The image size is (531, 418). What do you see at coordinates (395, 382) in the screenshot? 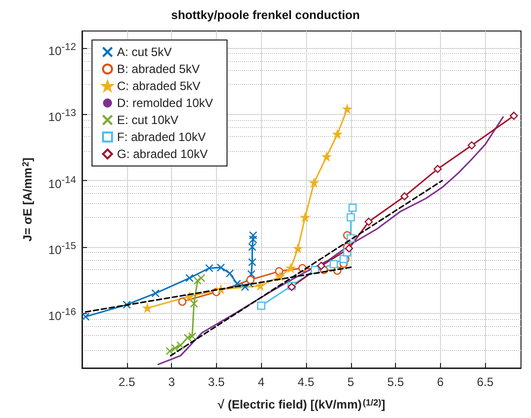
I see `x-tick-label: 5.5` at bounding box center [395, 382].